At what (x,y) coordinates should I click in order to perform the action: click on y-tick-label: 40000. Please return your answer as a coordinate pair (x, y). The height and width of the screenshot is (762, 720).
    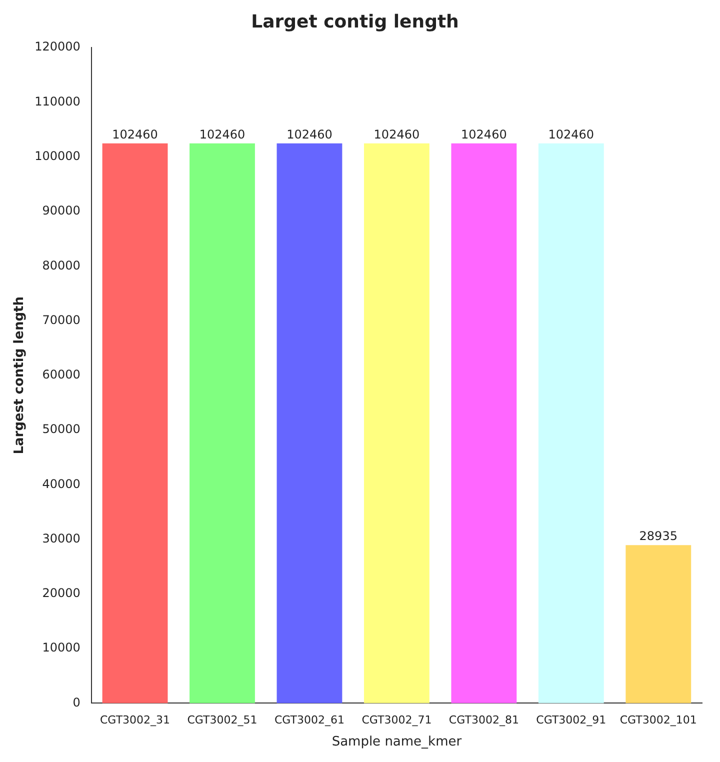
    Looking at the image, I should click on (61, 483).